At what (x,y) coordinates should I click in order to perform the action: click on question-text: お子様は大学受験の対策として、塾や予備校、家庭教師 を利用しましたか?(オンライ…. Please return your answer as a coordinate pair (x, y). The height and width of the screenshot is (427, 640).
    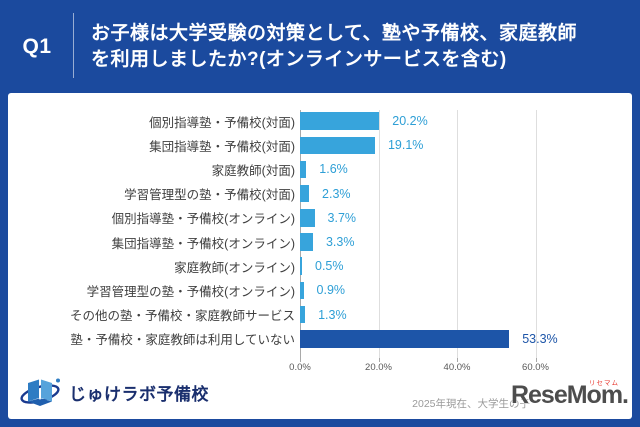
    Looking at the image, I should click on (334, 47).